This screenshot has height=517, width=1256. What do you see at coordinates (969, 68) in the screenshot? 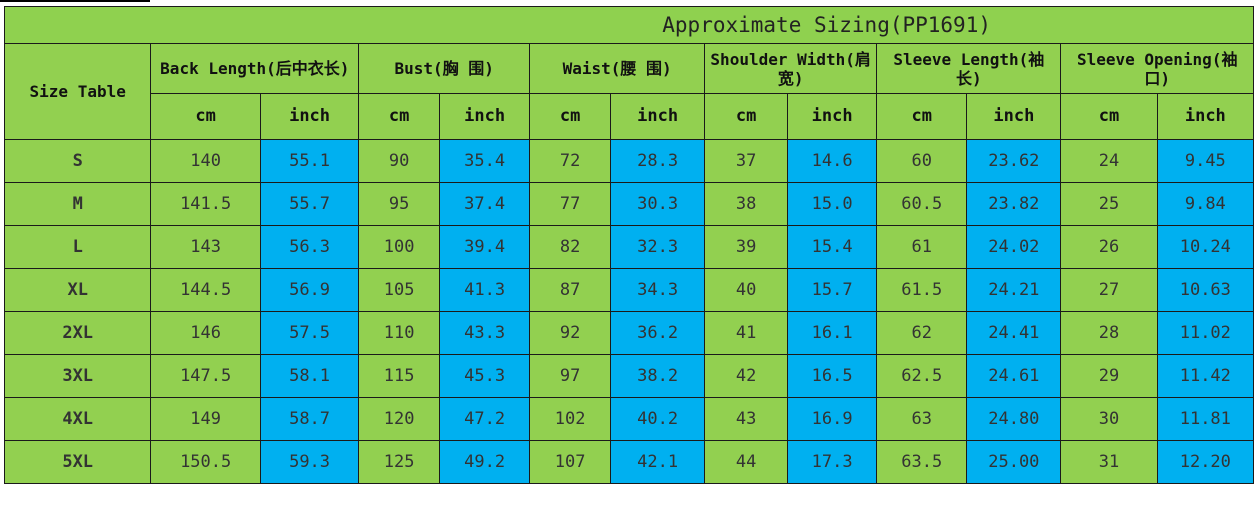
I see `header-sleeve-length: Sleeve Length(袖 长)` at bounding box center [969, 68].